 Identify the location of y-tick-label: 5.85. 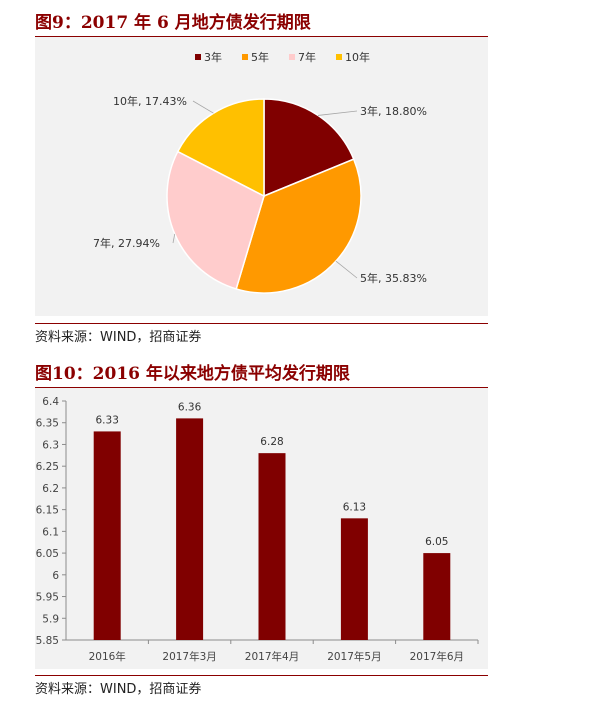
(47, 641).